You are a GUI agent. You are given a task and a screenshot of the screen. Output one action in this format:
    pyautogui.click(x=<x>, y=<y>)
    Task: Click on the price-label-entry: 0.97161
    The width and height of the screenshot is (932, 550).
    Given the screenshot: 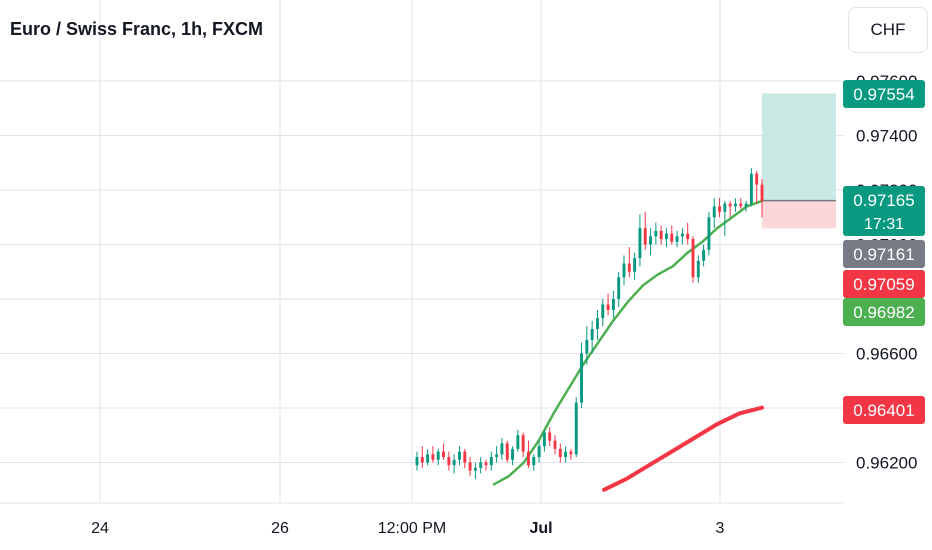 What is the action you would take?
    pyautogui.click(x=883, y=254)
    